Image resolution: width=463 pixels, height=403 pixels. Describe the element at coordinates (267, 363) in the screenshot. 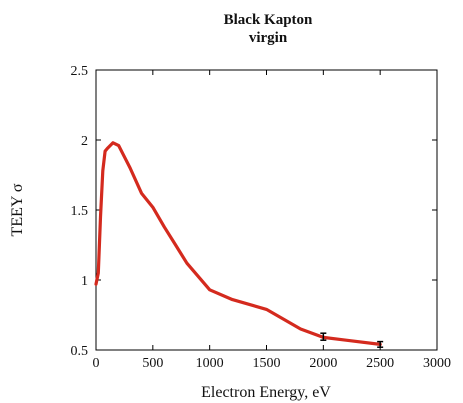

I see `x-tick-label: 1500` at that location.